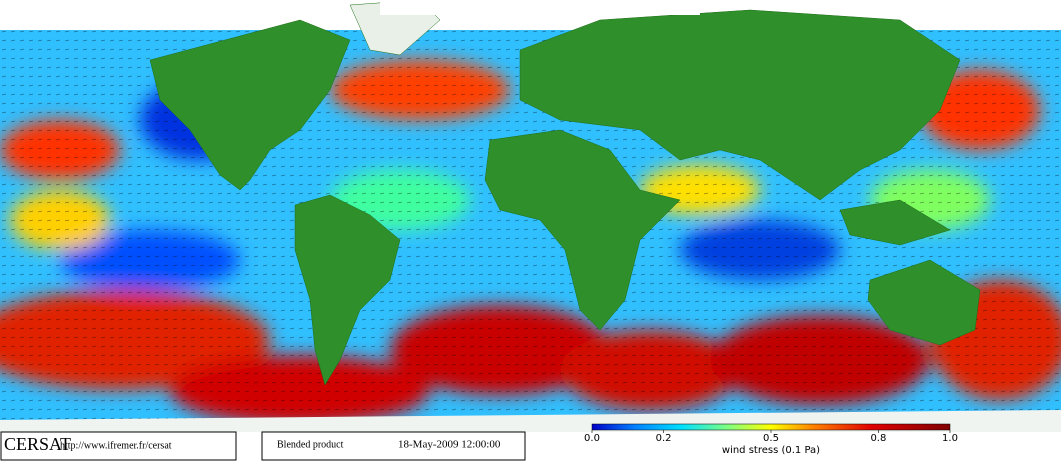 This screenshot has width=1061, height=462. Describe the element at coordinates (771, 427) in the screenshot. I see `colorbar` at that location.